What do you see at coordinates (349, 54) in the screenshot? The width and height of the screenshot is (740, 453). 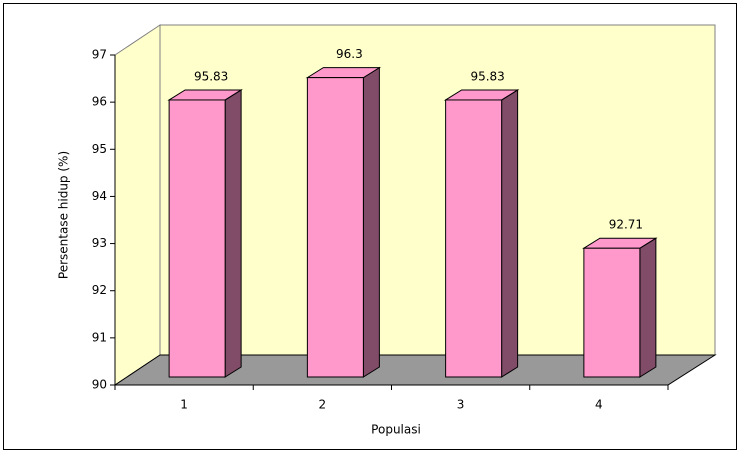 I see `data-label: 96.3` at bounding box center [349, 54].